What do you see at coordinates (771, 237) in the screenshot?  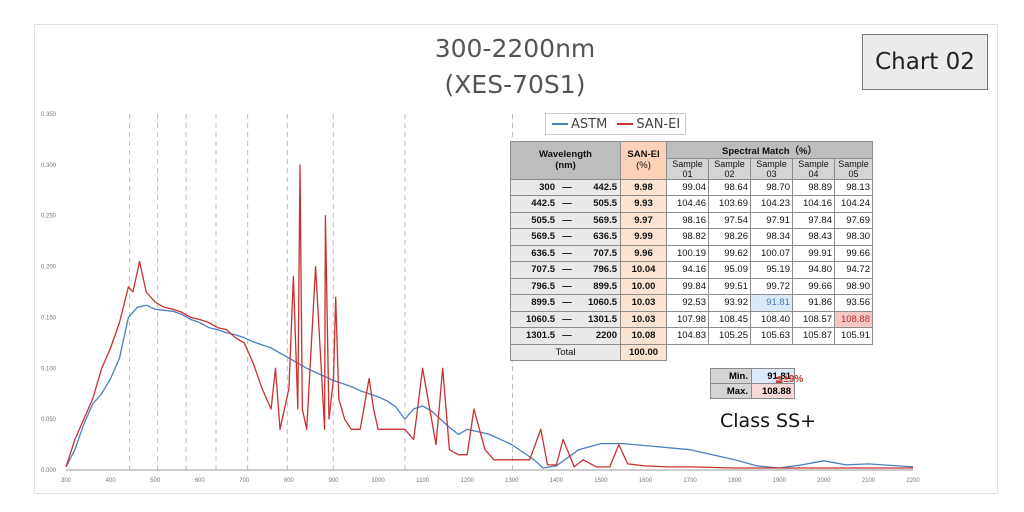 I see `match-value: 98.34` at bounding box center [771, 237].